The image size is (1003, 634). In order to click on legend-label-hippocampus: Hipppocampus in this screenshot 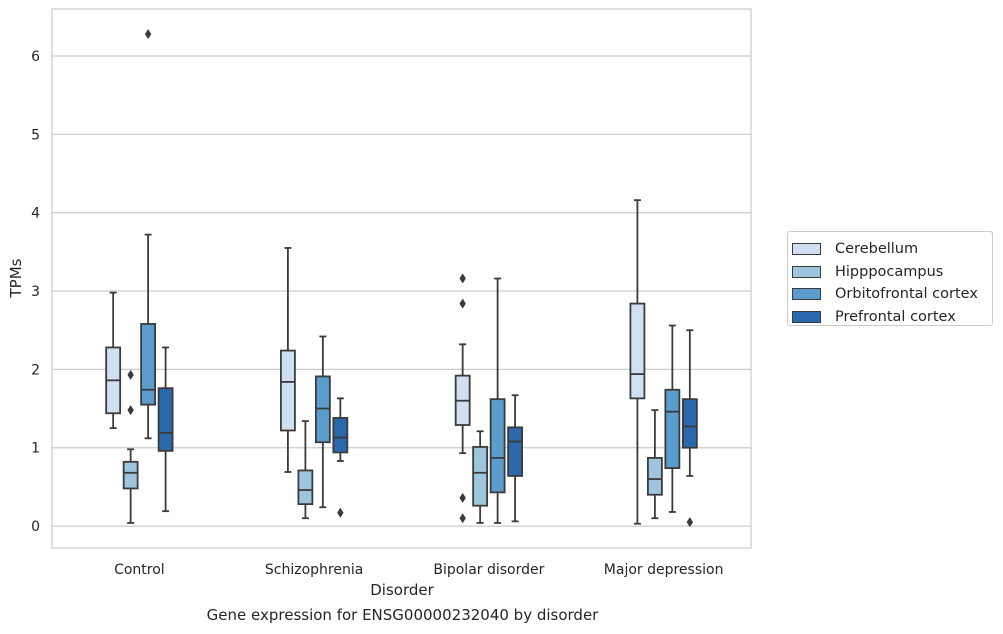, I will do `click(889, 271)`.